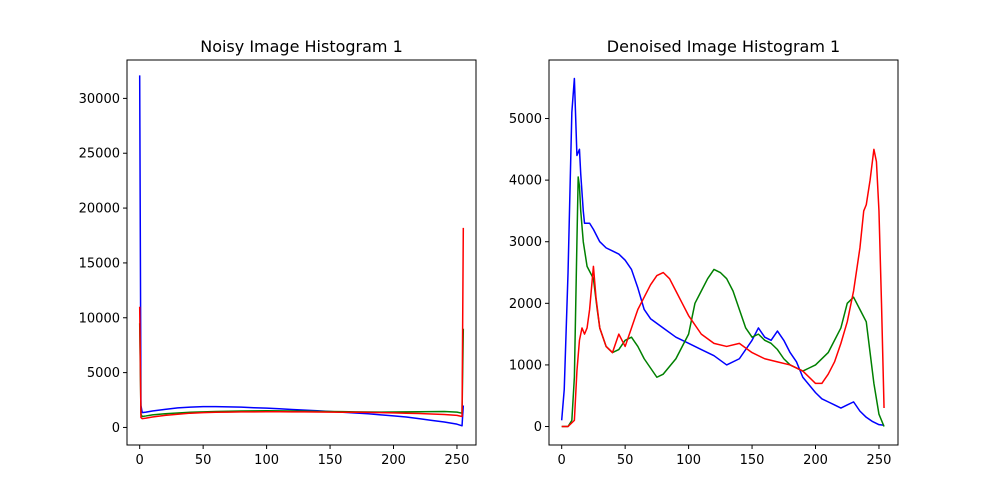 This screenshot has height=504, width=1000. What do you see at coordinates (525, 181) in the screenshot?
I see `denoised-y-tick-label: 4000` at bounding box center [525, 181].